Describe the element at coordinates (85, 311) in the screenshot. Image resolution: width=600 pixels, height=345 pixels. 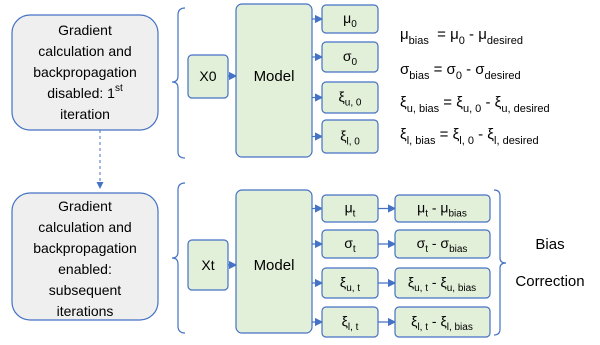
I see `line-text: iterations` at that location.